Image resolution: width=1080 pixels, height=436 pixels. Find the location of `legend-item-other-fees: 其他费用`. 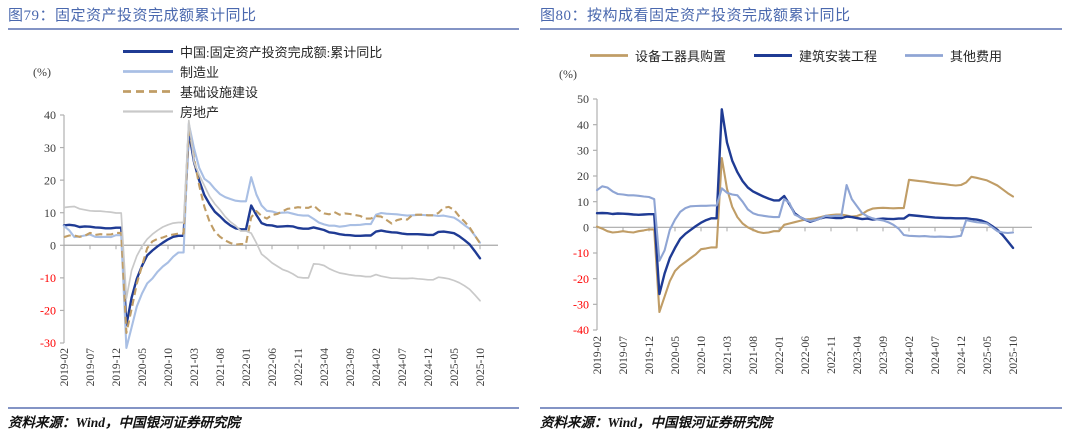

legend-item-other-fees: 其他费用 is located at coordinates (953, 55).